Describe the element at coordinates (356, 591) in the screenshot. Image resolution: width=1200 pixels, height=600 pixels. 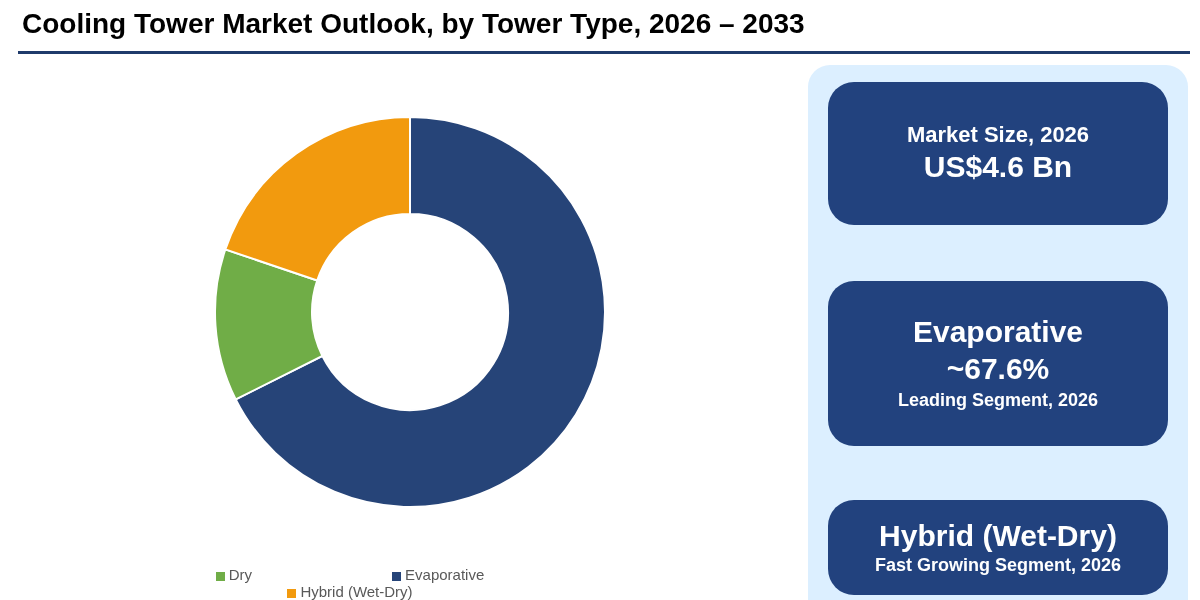
I see `legend-label: Hybrid (Wet-Dry)` at that location.